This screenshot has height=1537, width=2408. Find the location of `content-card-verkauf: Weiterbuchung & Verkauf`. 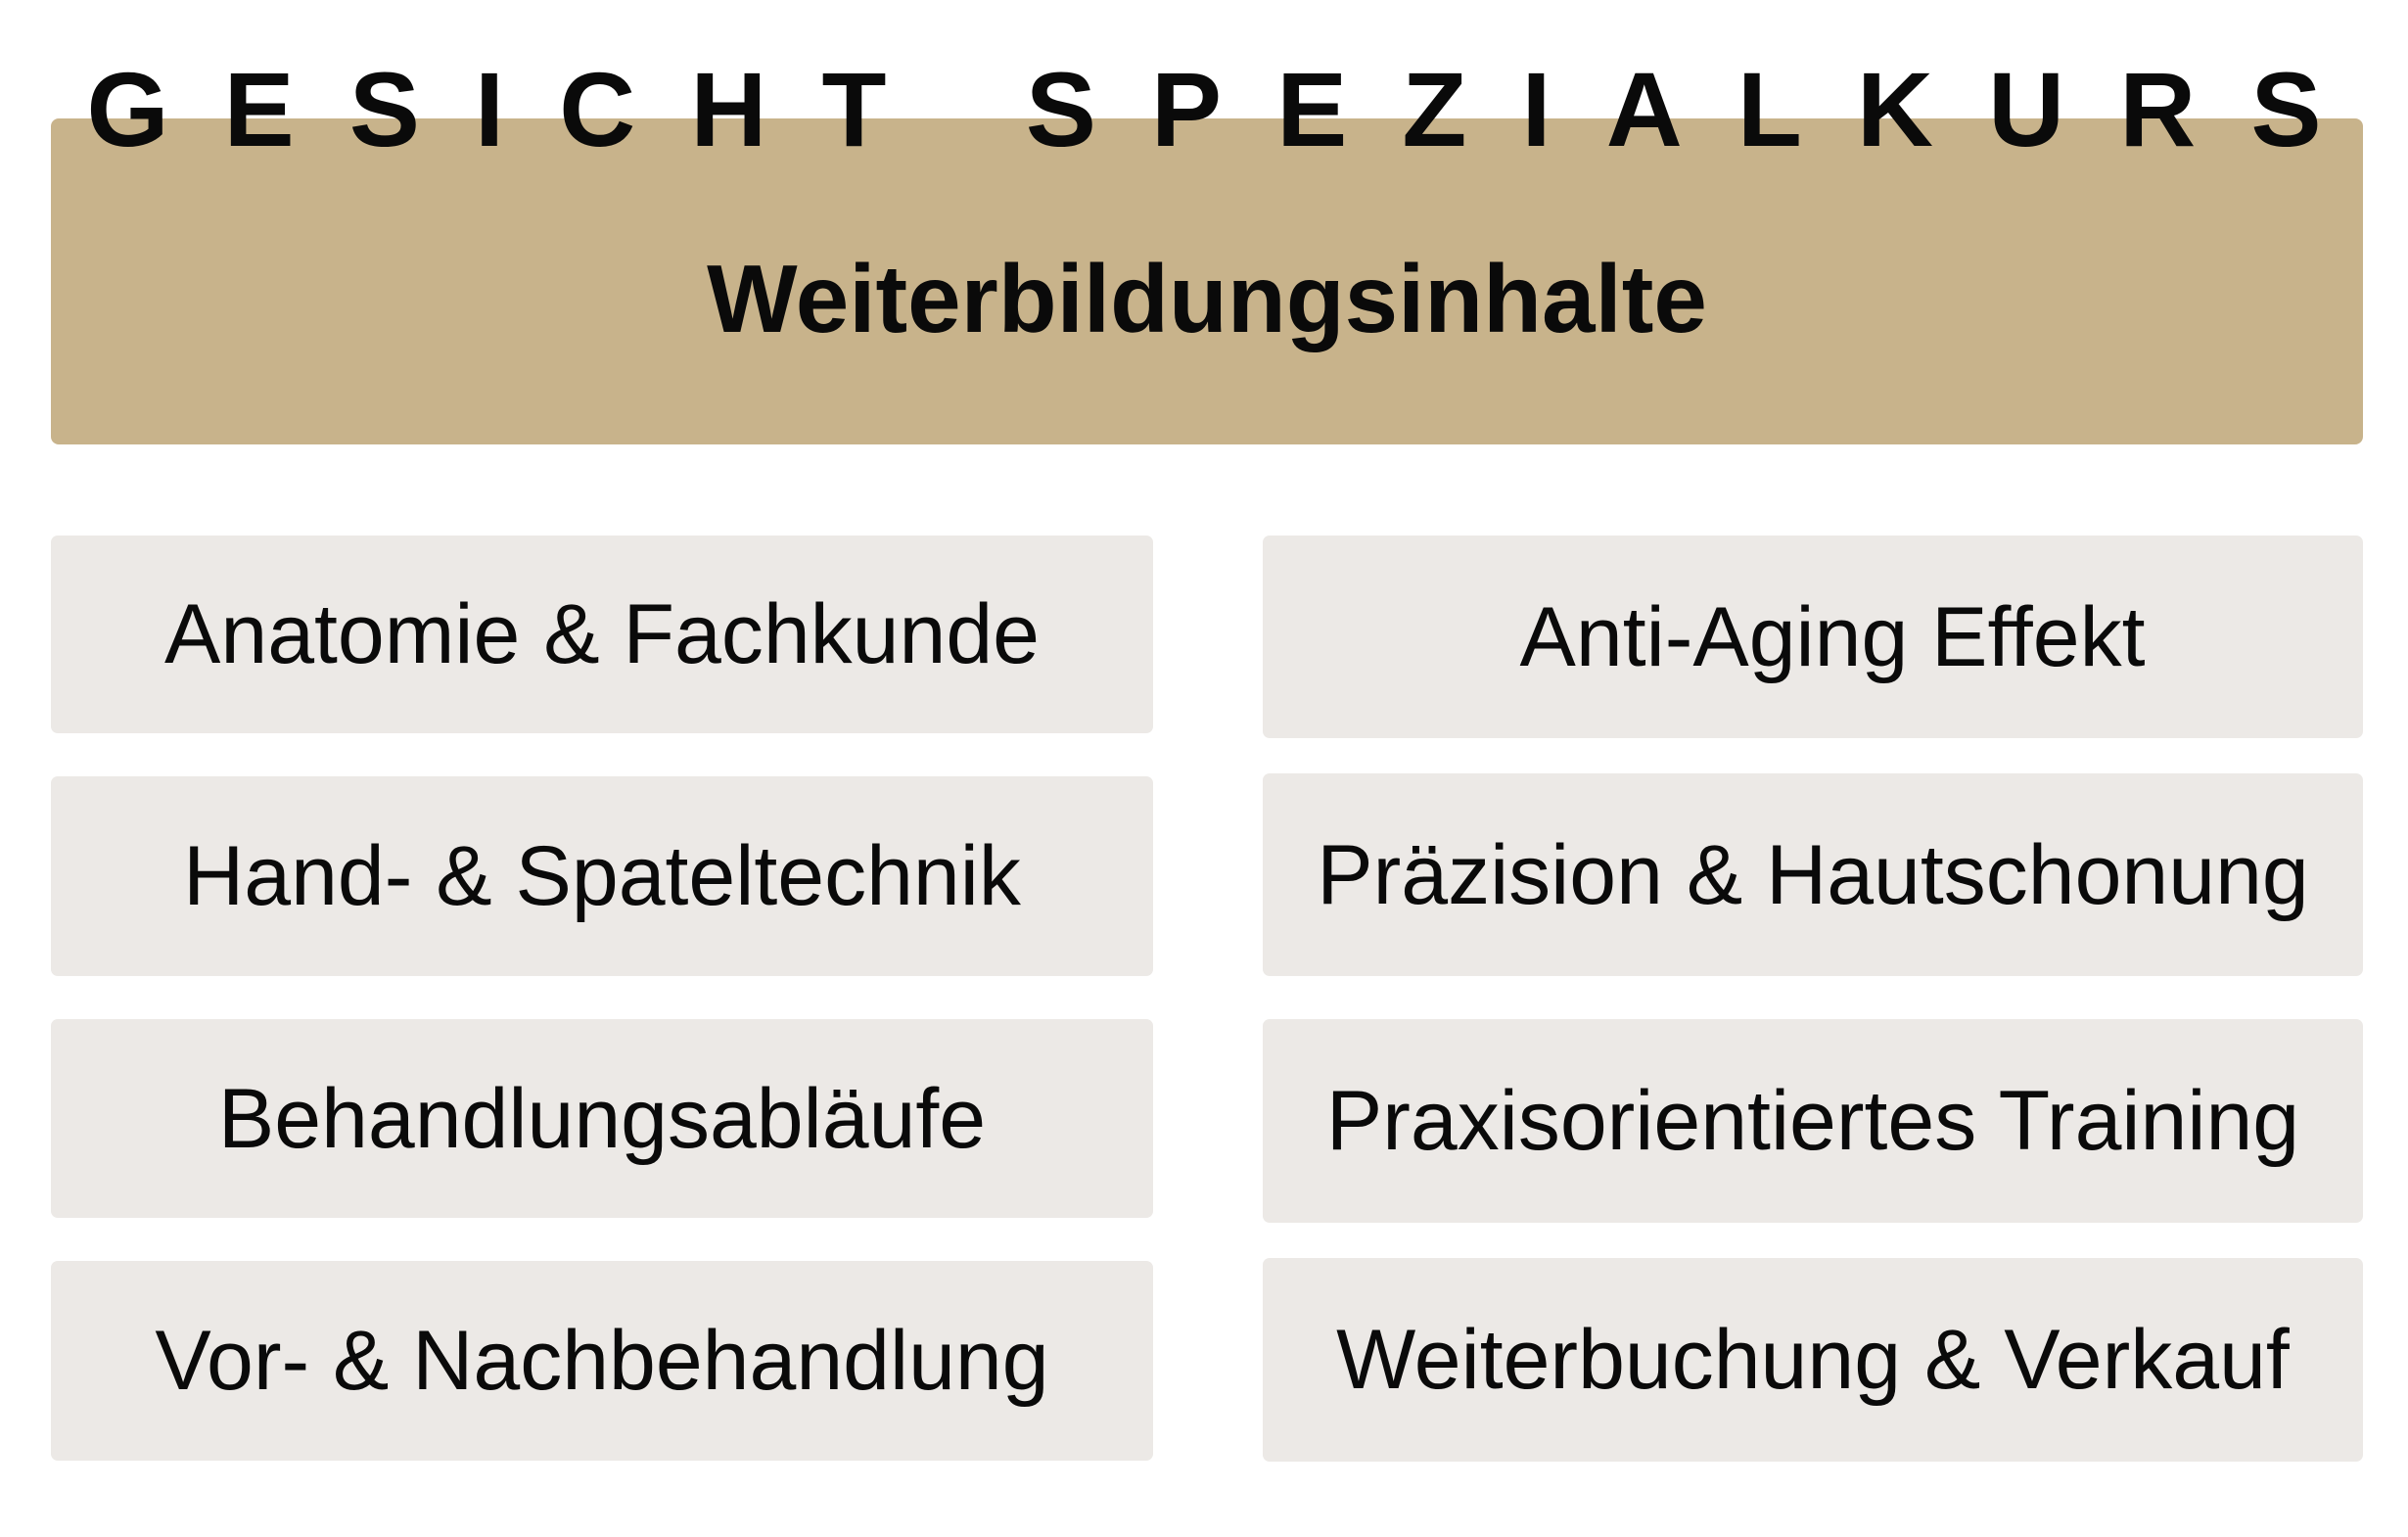

content-card-verkauf: Weiterbuchung & Verkauf is located at coordinates (1813, 1360).